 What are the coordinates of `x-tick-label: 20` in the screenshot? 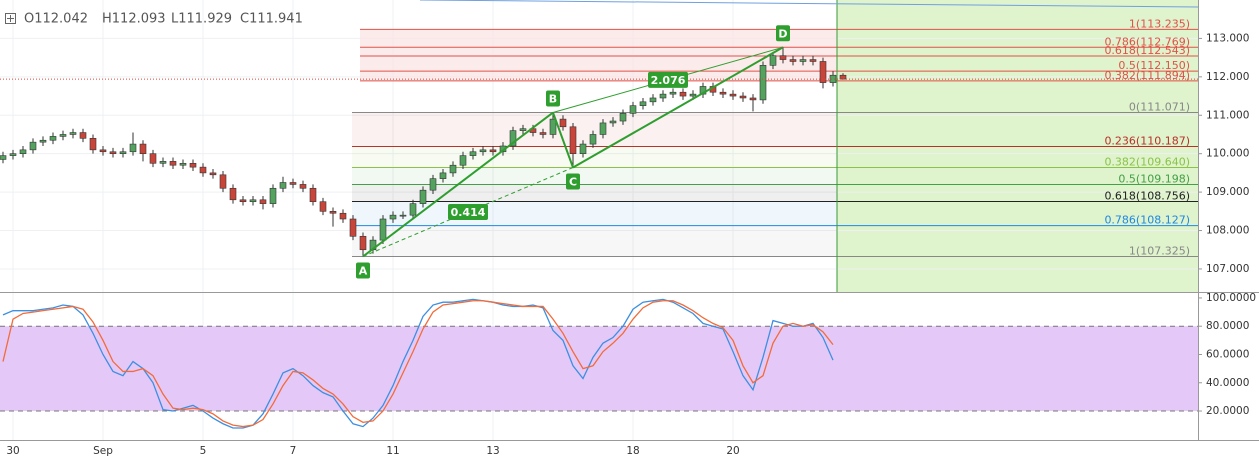 It's located at (732, 451).